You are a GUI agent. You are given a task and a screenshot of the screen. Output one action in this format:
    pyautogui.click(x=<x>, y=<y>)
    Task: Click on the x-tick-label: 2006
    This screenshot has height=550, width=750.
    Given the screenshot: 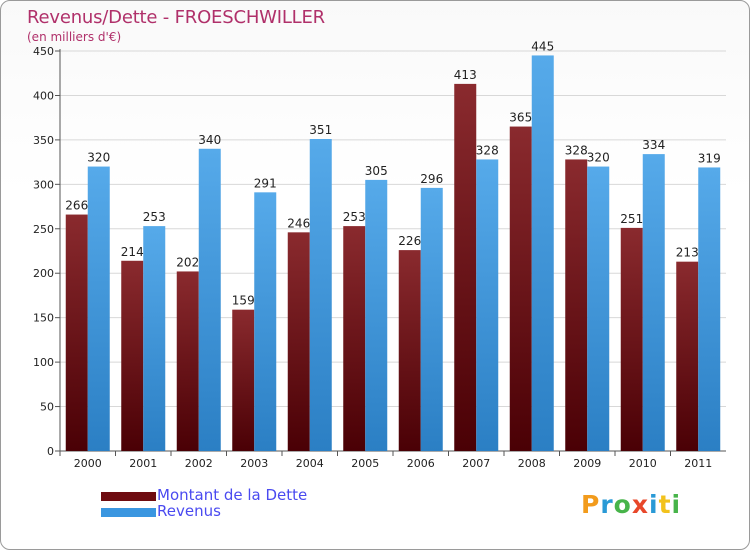 What is the action you would take?
    pyautogui.click(x=421, y=463)
    